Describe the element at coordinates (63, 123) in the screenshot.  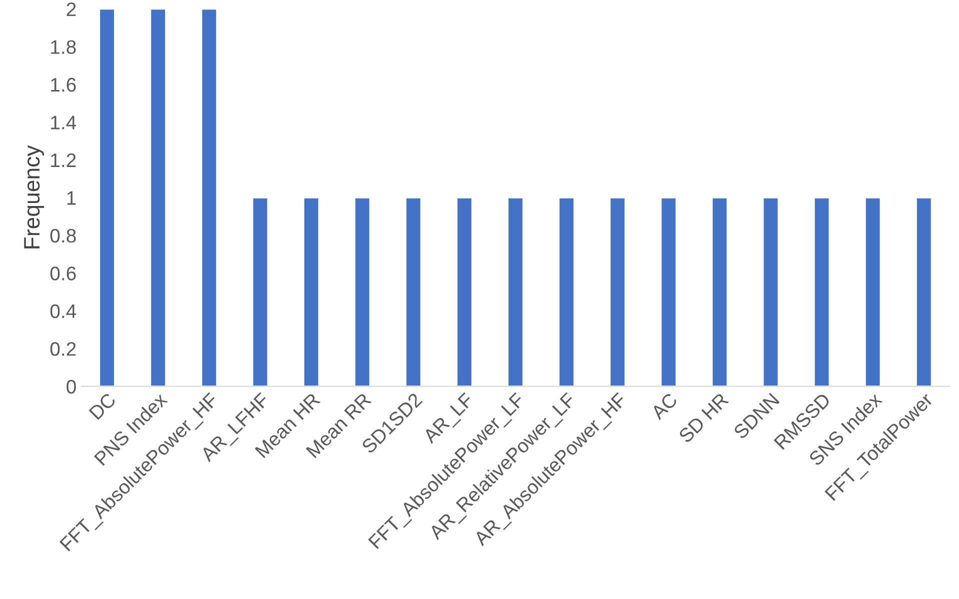
I see `y-tick-label: 1.4` at that location.